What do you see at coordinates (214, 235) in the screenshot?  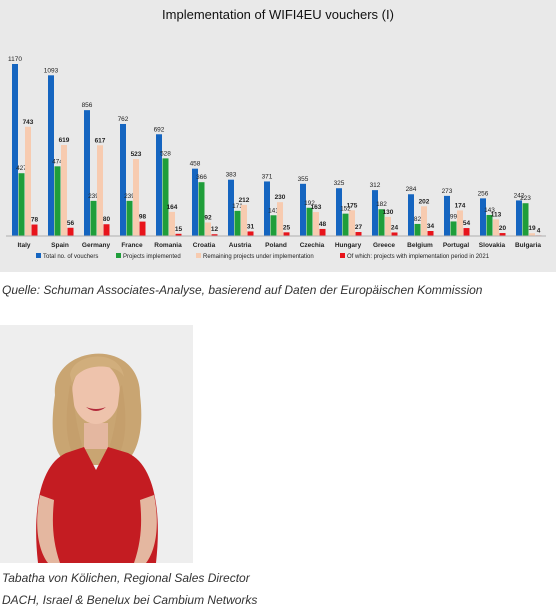 I see `bar-croatia-of-which-projects-with-implementation-period-in-2021` at bounding box center [214, 235].